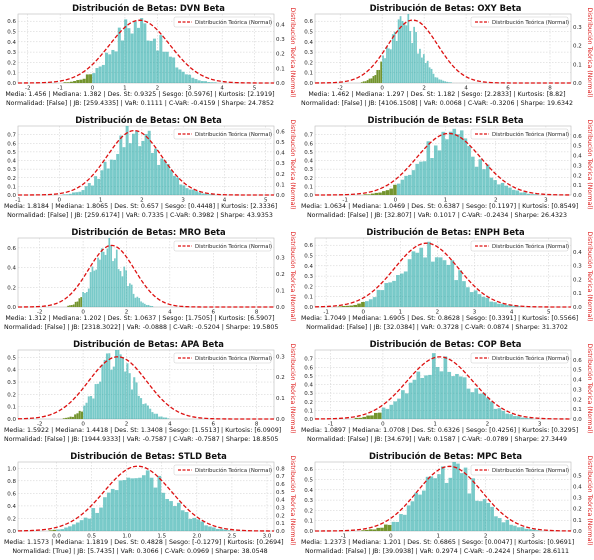 This screenshot has height=560, width=594. Describe the element at coordinates (308, 386) in the screenshot. I see `y-tick-label: 0.4` at that location.